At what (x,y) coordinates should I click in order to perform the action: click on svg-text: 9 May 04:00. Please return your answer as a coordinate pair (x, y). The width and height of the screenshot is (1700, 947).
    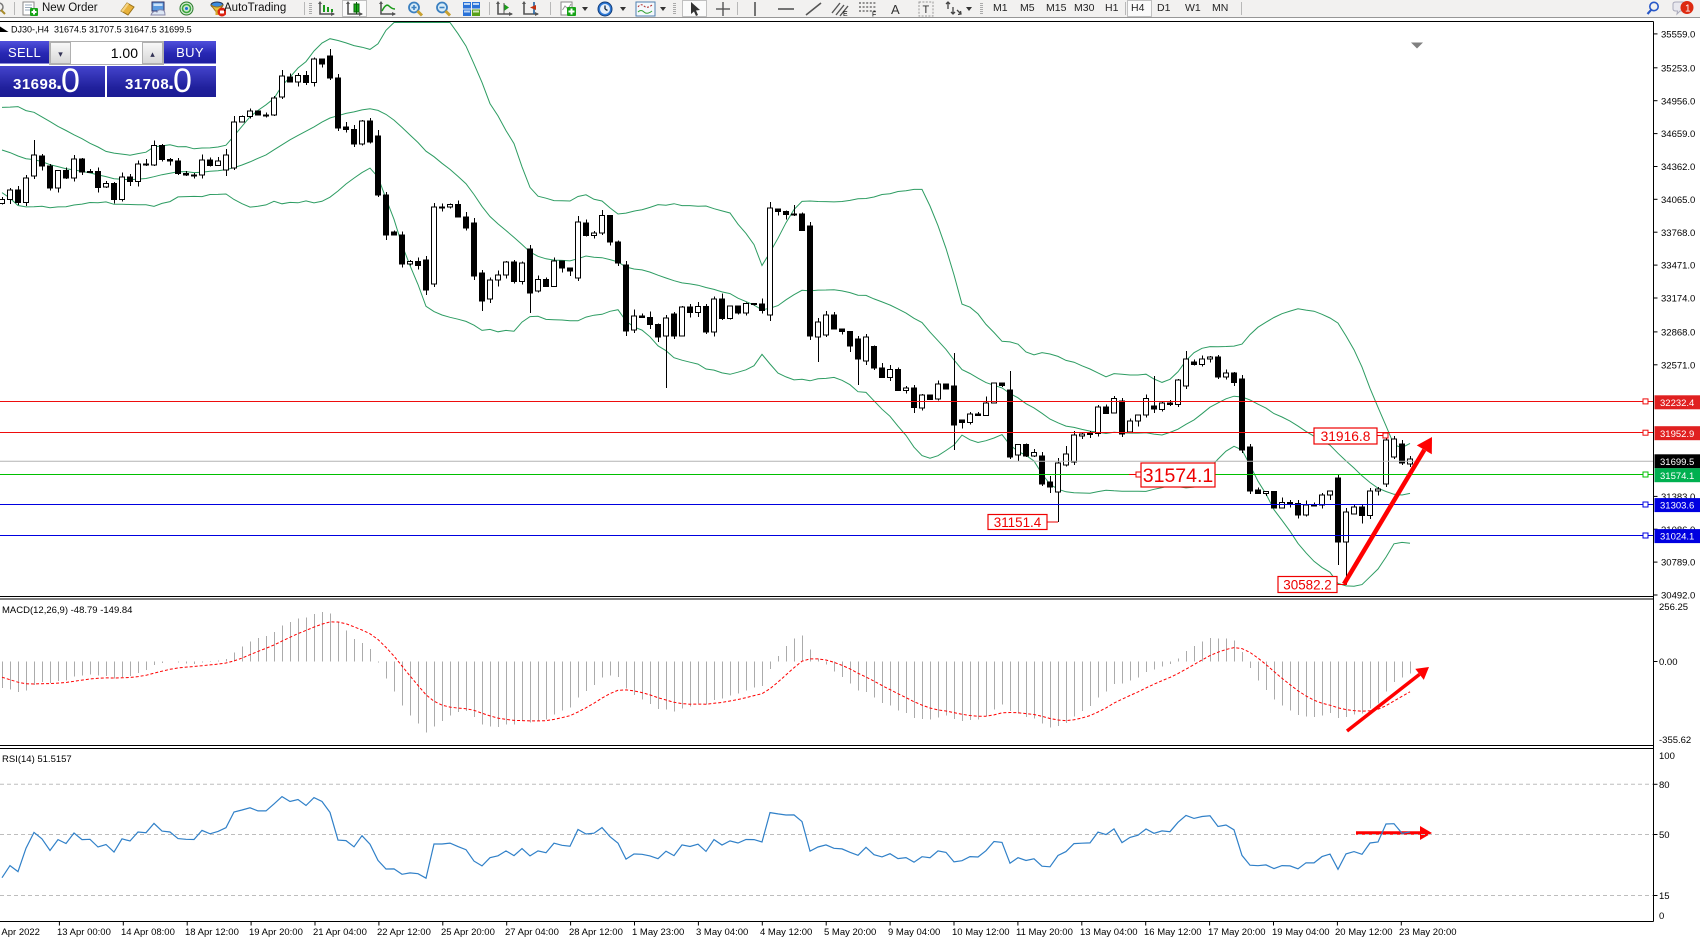
    Looking at the image, I should click on (914, 932).